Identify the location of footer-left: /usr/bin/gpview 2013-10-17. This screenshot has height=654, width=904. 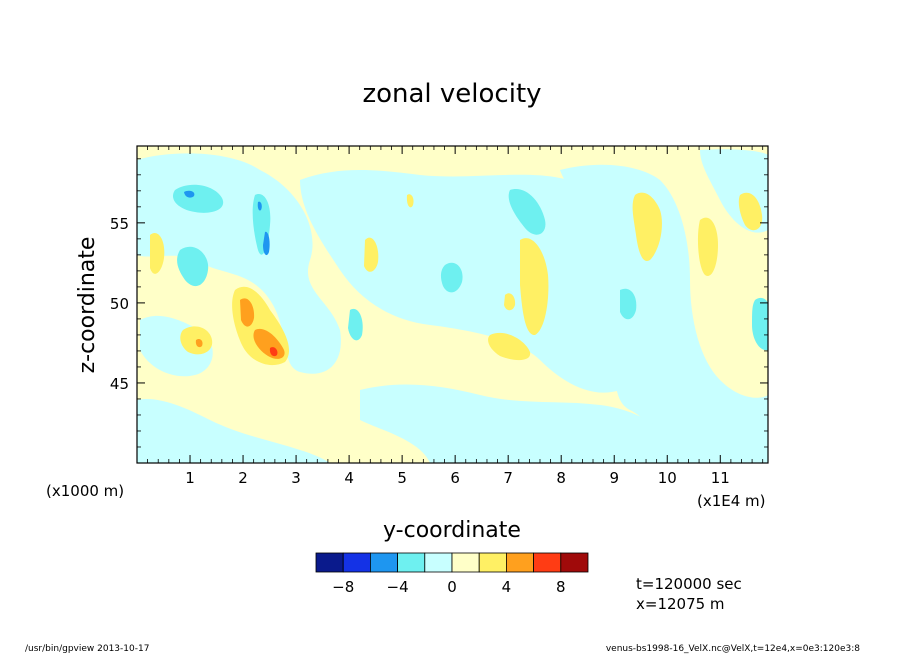
(87, 649).